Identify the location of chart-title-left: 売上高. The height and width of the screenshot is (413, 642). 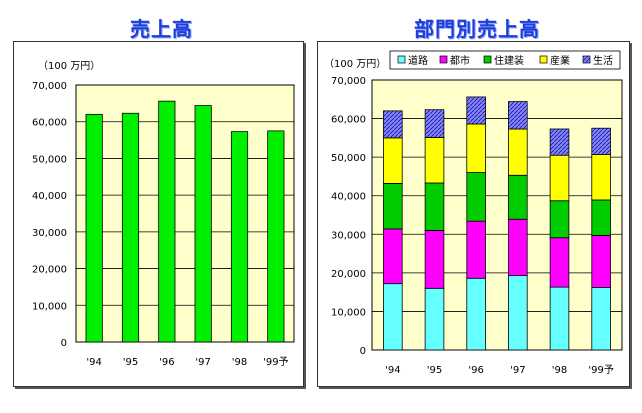
(161, 29).